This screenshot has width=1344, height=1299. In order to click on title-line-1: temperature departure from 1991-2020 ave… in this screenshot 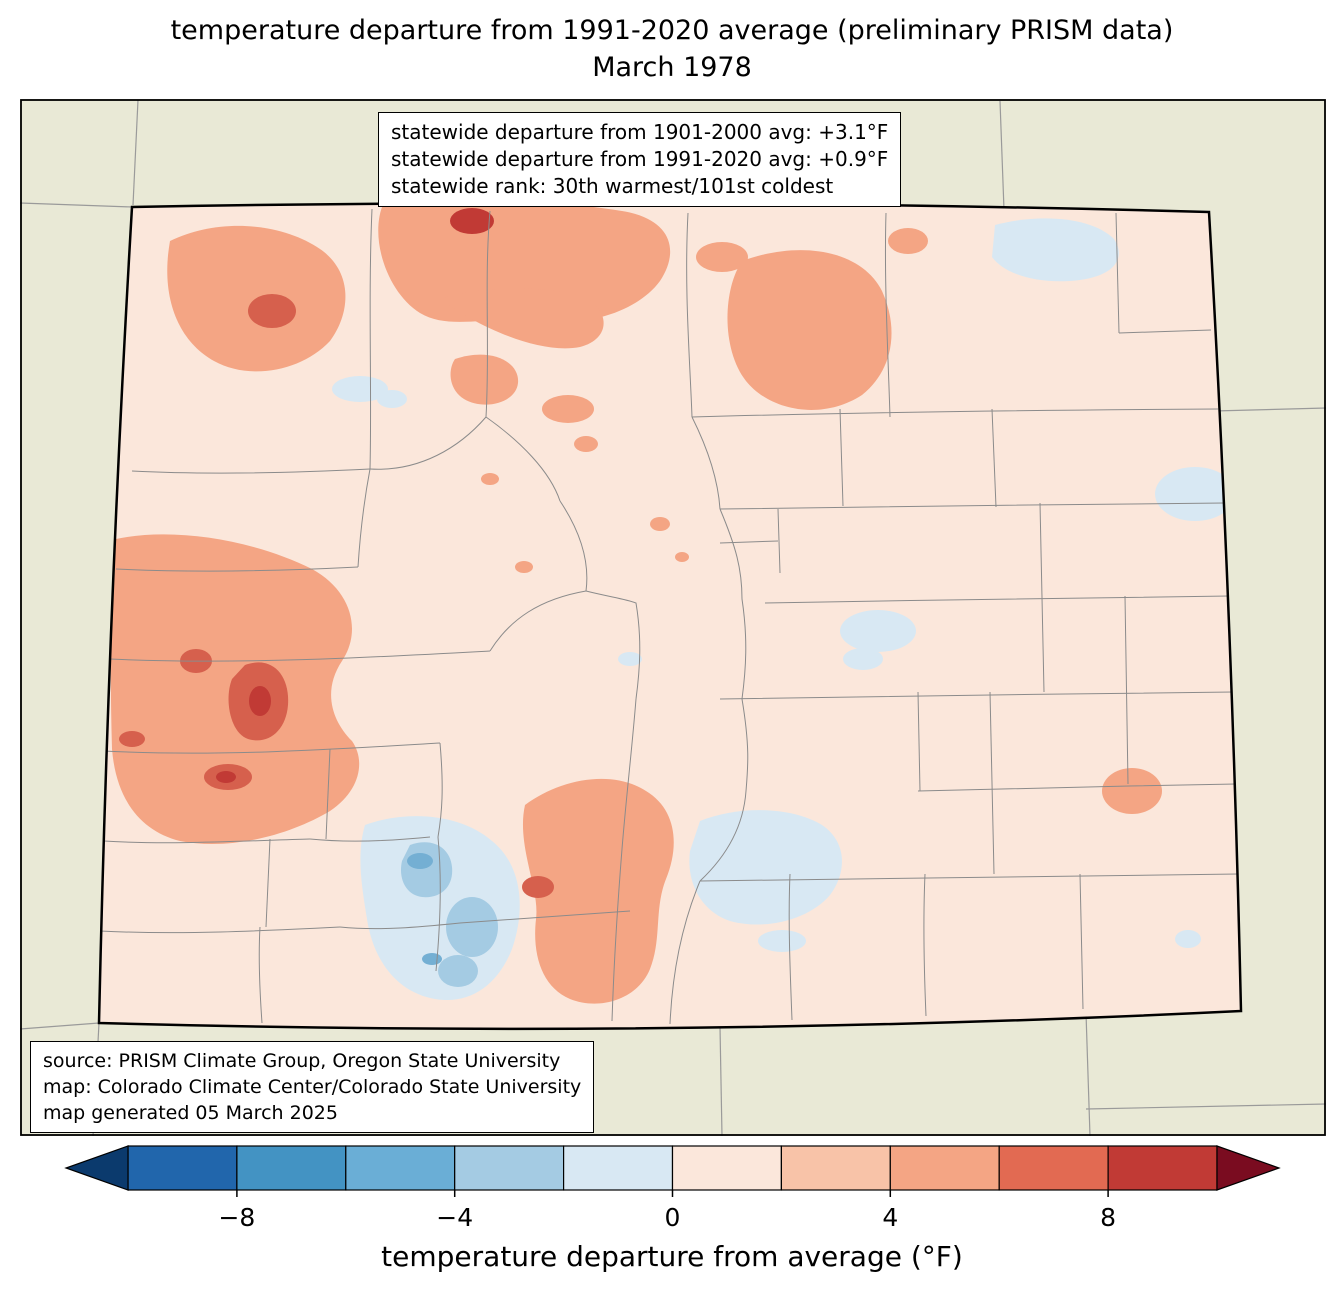, I will do `click(672, 30)`.